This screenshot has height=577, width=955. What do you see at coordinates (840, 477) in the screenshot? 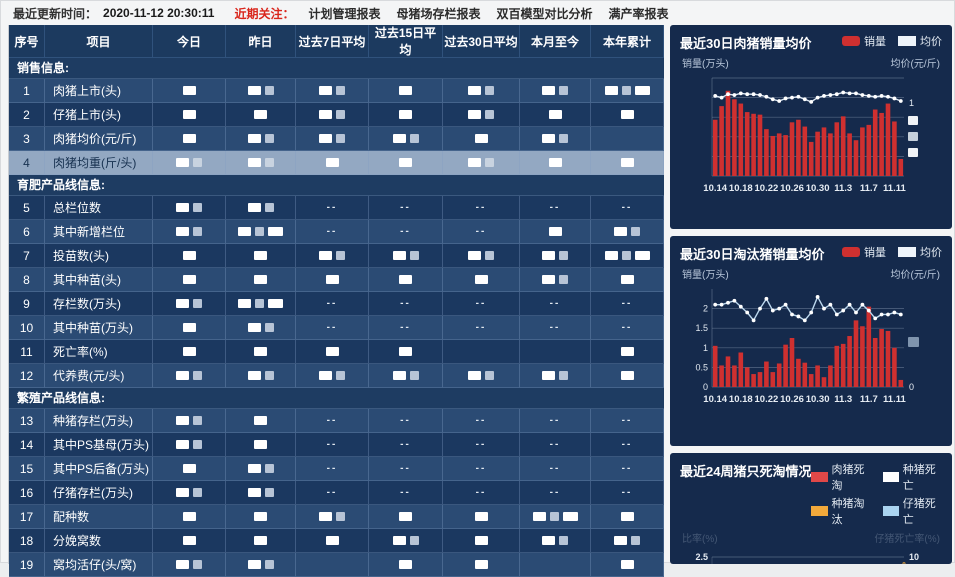
I see `legend-item-肉猪死淘: 肉猪死淘` at bounding box center [840, 477].